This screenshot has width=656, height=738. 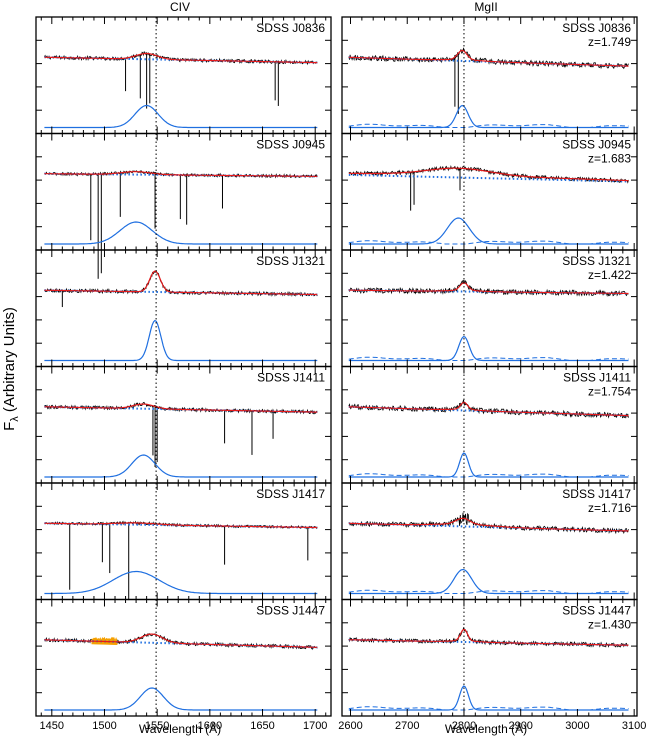 I want to click on y-axis-label-subscript: λ, so click(x=15, y=419).